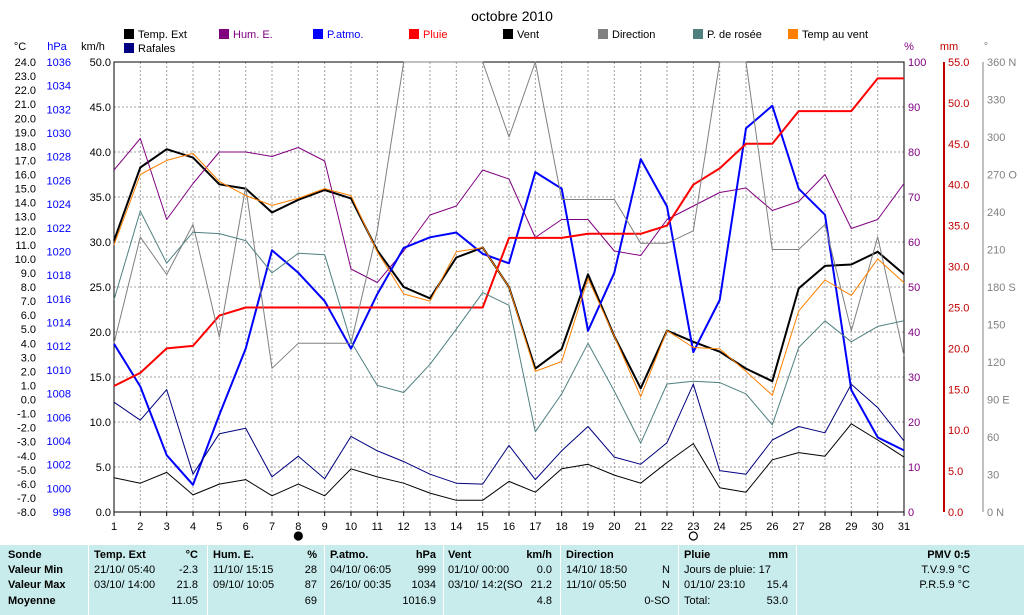 The height and width of the screenshot is (615, 1024). What do you see at coordinates (100, 288) in the screenshot?
I see `wind-tick-label: 25.0` at bounding box center [100, 288].